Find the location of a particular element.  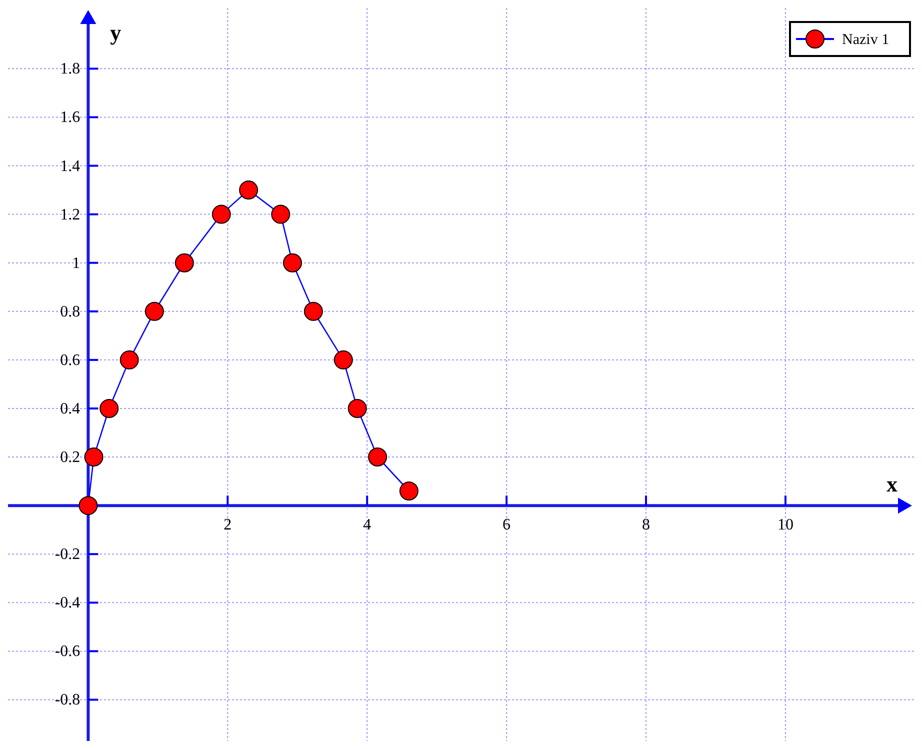

y-tick-label: 0.2 is located at coordinates (70, 457).